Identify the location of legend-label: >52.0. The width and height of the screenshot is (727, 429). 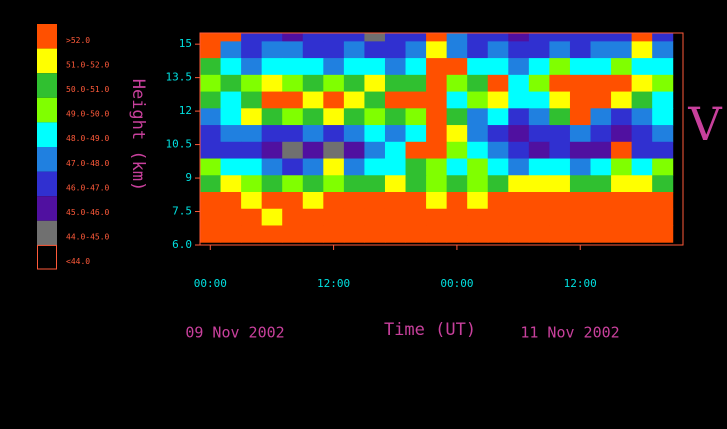
(78, 40).